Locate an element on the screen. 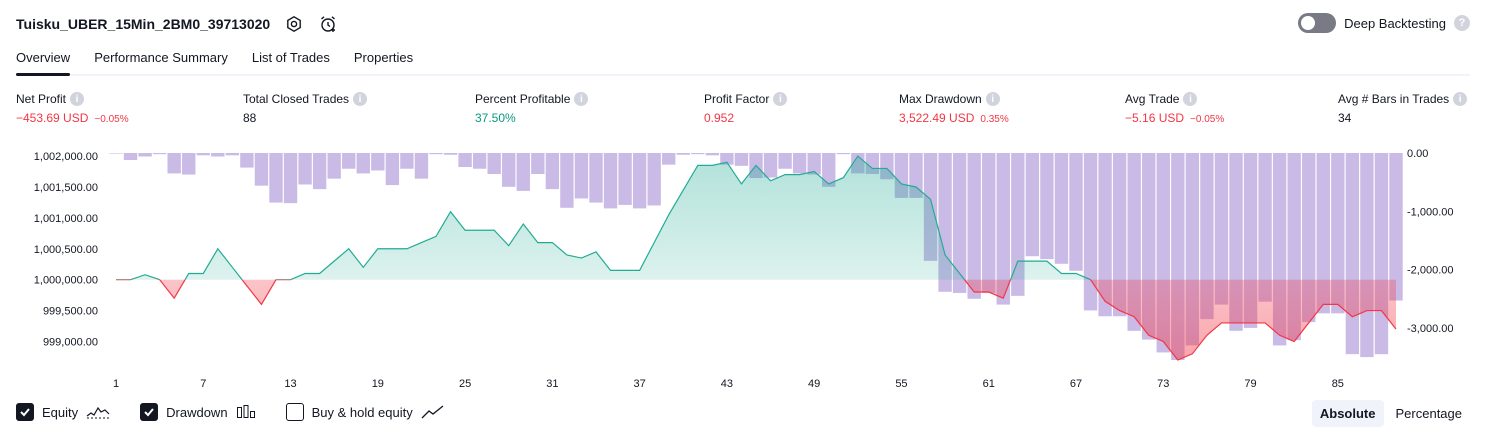 This screenshot has width=1486, height=438. metric-percent-profitable: Percent Profitable i 37.50% is located at coordinates (532, 108).